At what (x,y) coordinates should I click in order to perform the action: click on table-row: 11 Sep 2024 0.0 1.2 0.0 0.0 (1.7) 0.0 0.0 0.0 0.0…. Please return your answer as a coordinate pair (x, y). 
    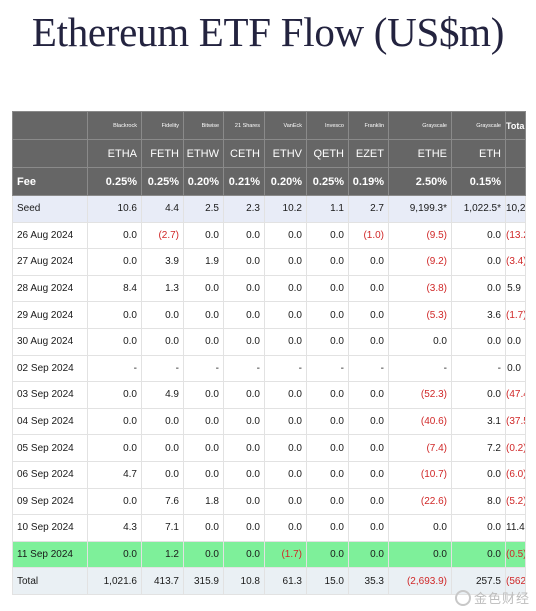
    Looking at the image, I should click on (269, 554).